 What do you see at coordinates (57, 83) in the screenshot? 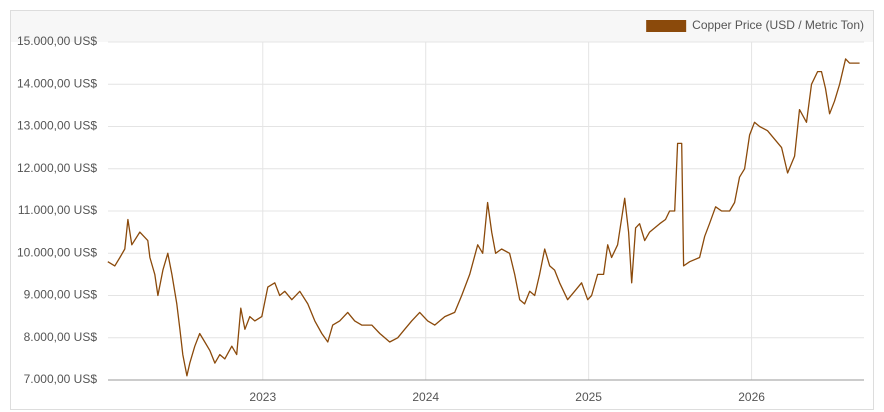
I see `y-tick-label: 14.000,00 US$` at bounding box center [57, 83].